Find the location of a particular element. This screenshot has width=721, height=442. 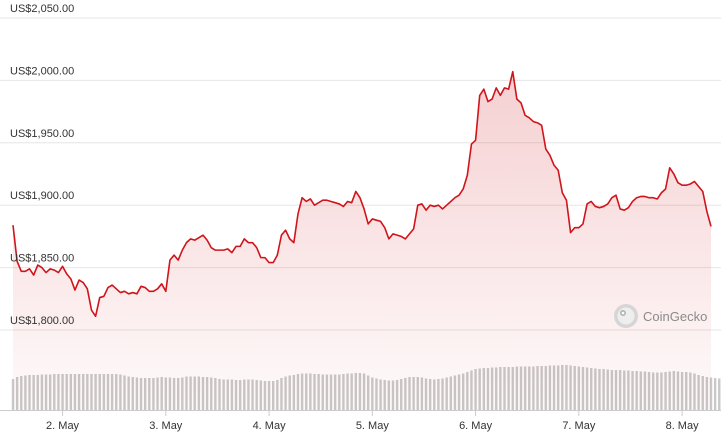

gecko-icon is located at coordinates (626, 316).